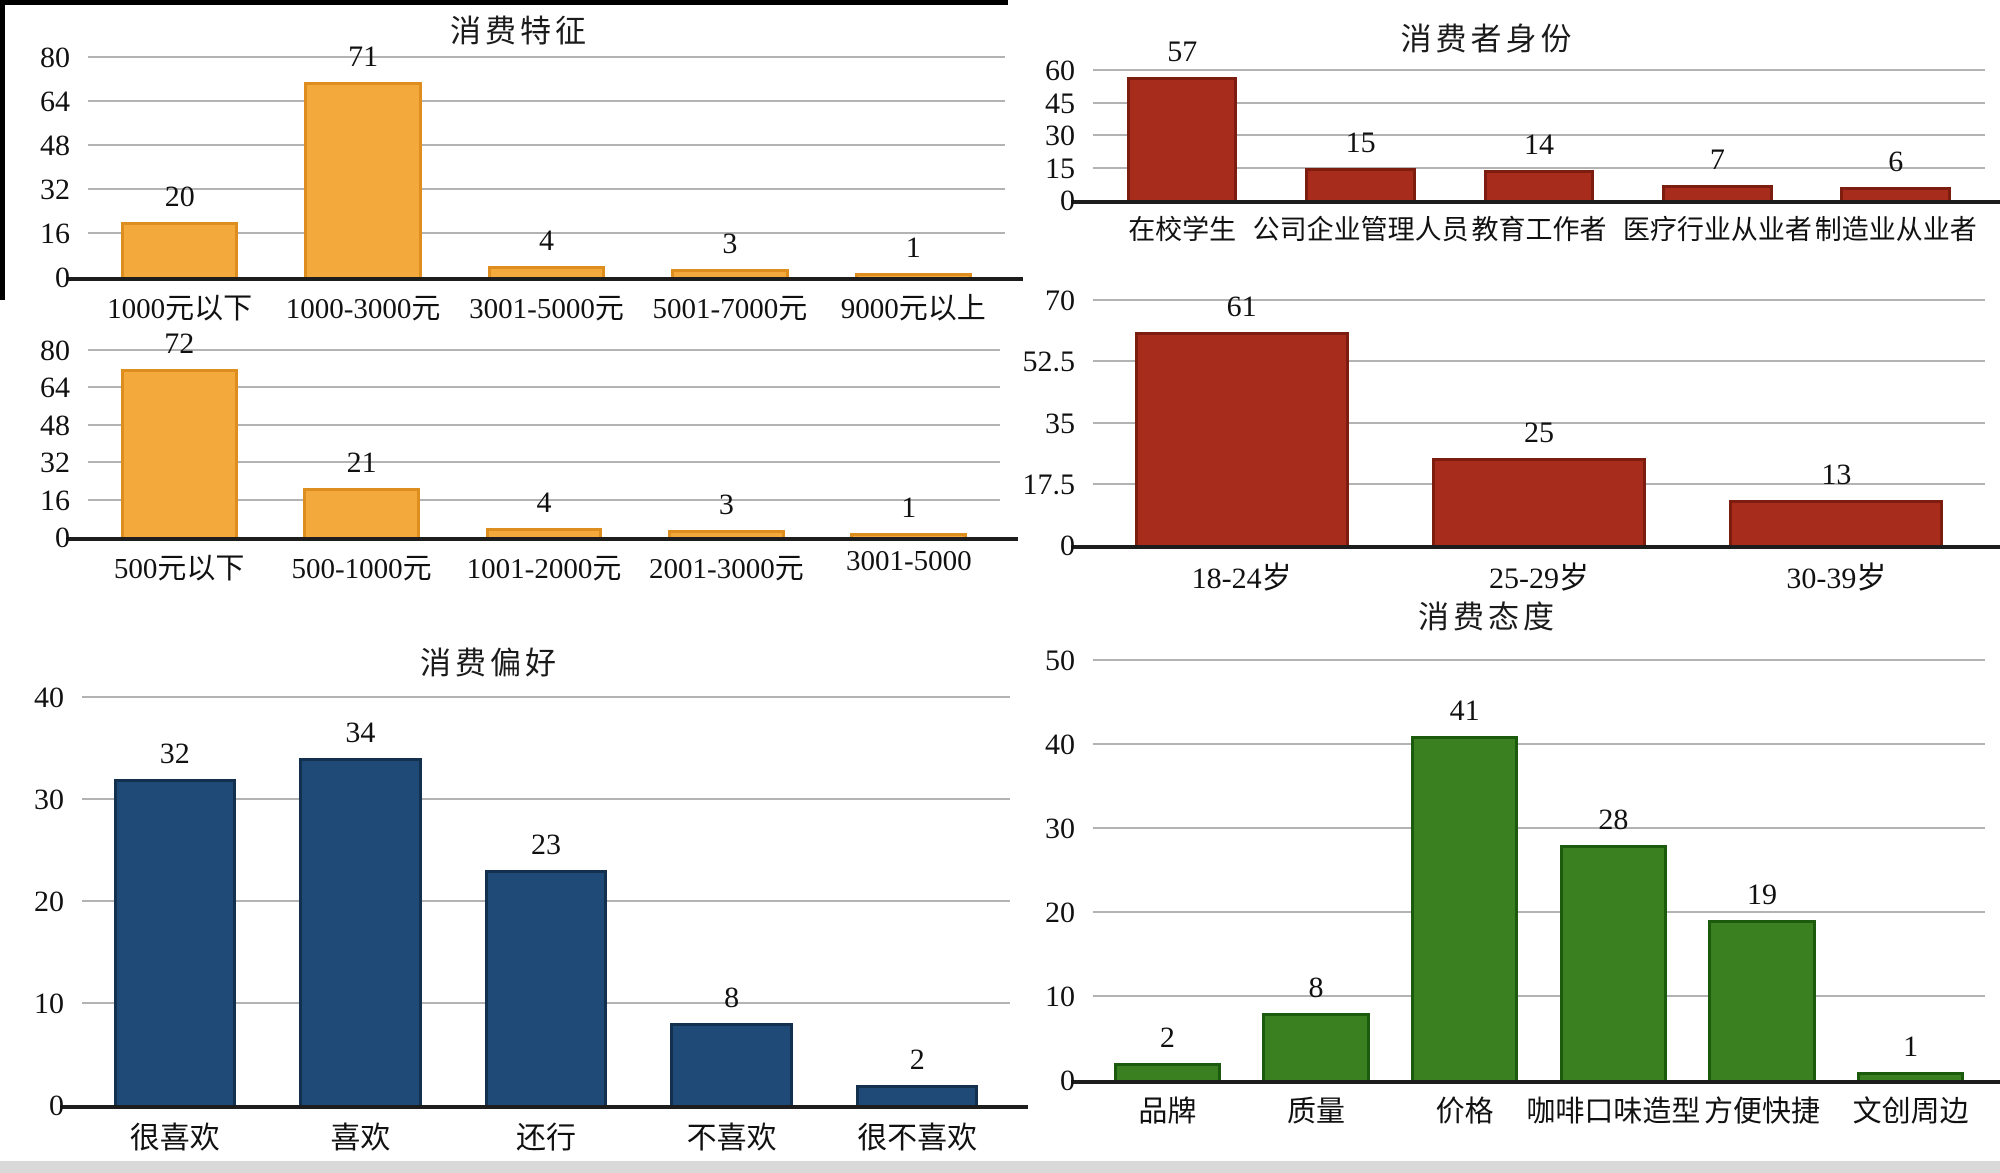  Describe the element at coordinates (1488, 617) in the screenshot. I see `chart-title-consumption-attitude: 消费态度` at that location.